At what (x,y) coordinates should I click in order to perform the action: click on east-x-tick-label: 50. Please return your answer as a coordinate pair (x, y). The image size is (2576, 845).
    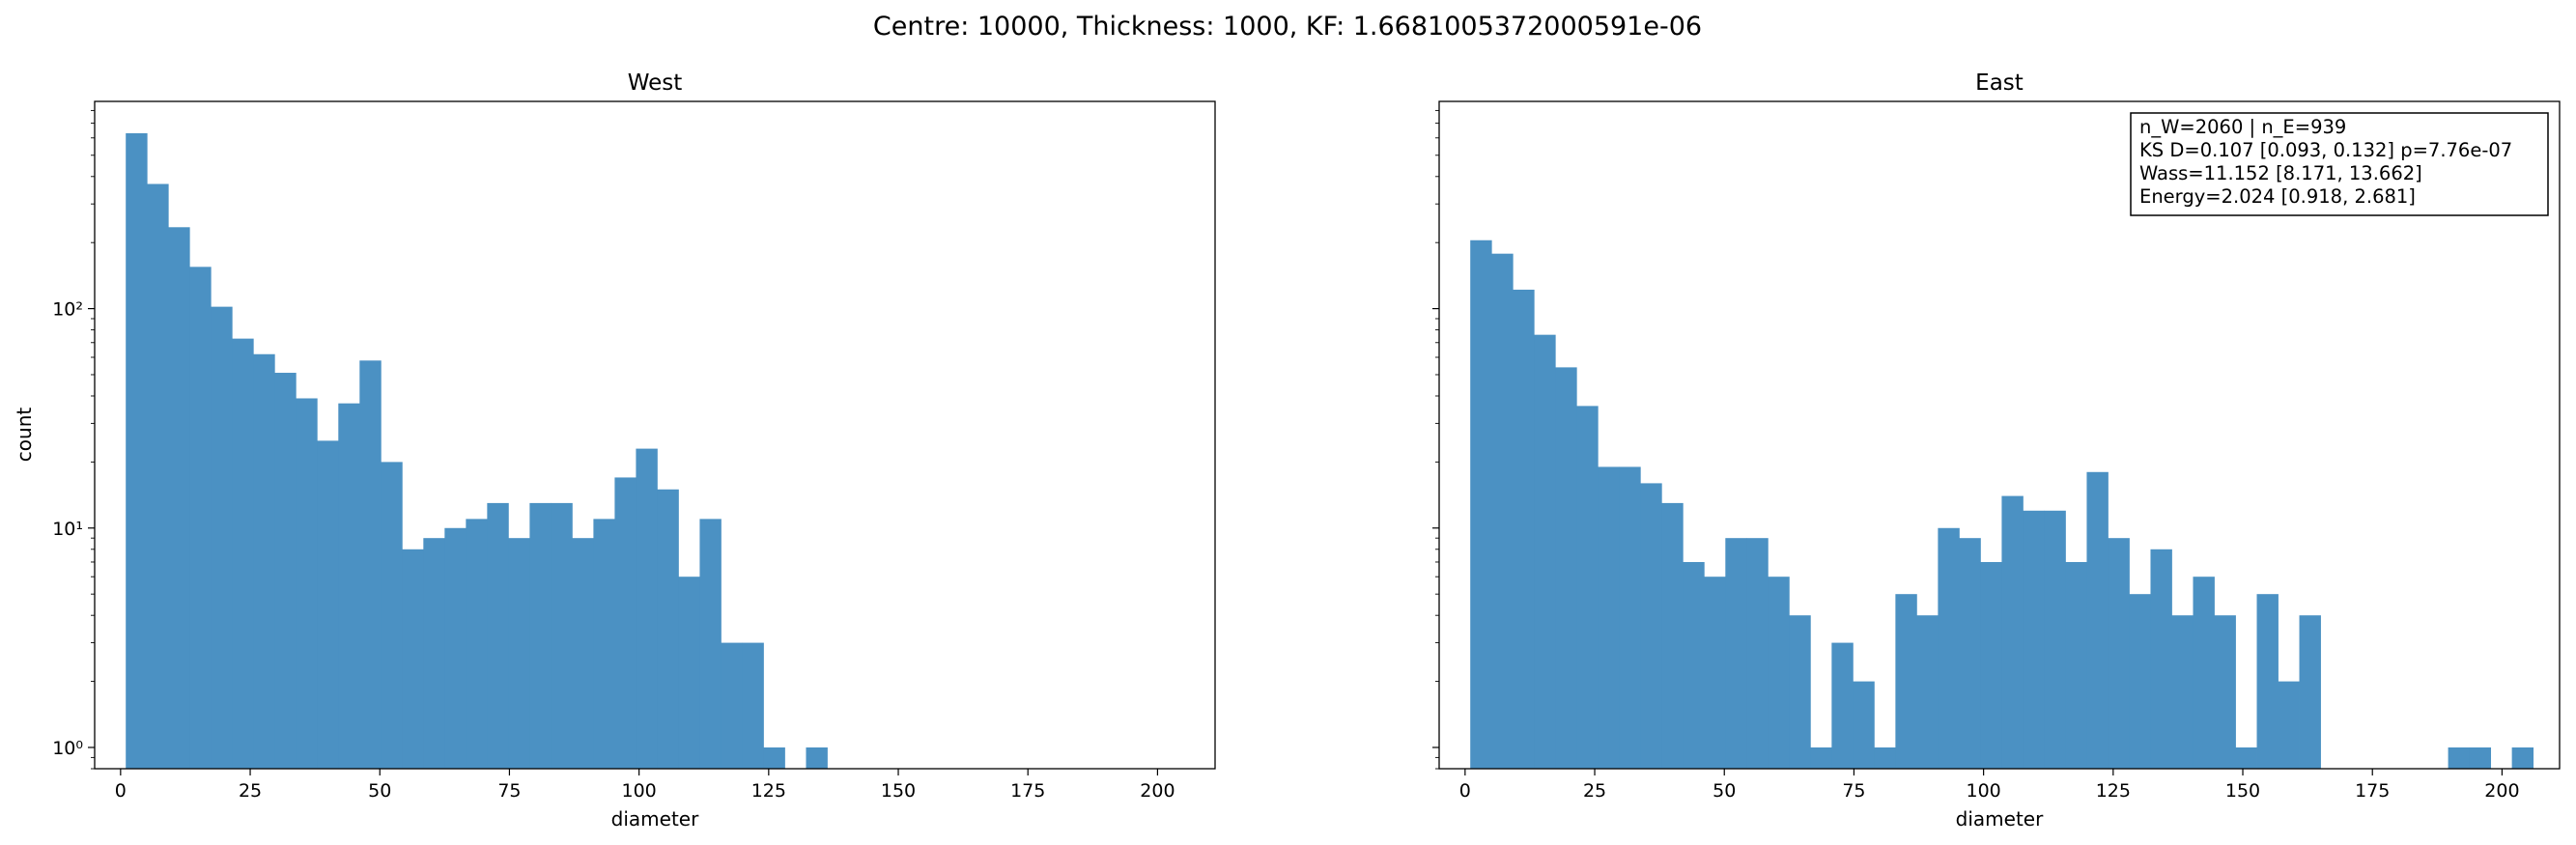
    Looking at the image, I should click on (1724, 791).